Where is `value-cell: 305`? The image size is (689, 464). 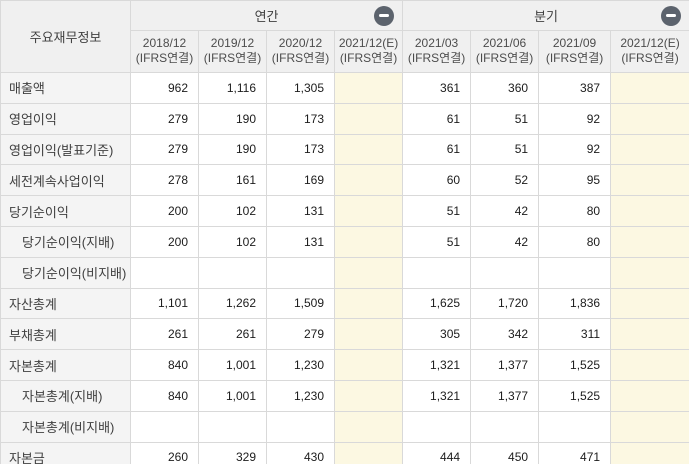 value-cell: 305 is located at coordinates (437, 334).